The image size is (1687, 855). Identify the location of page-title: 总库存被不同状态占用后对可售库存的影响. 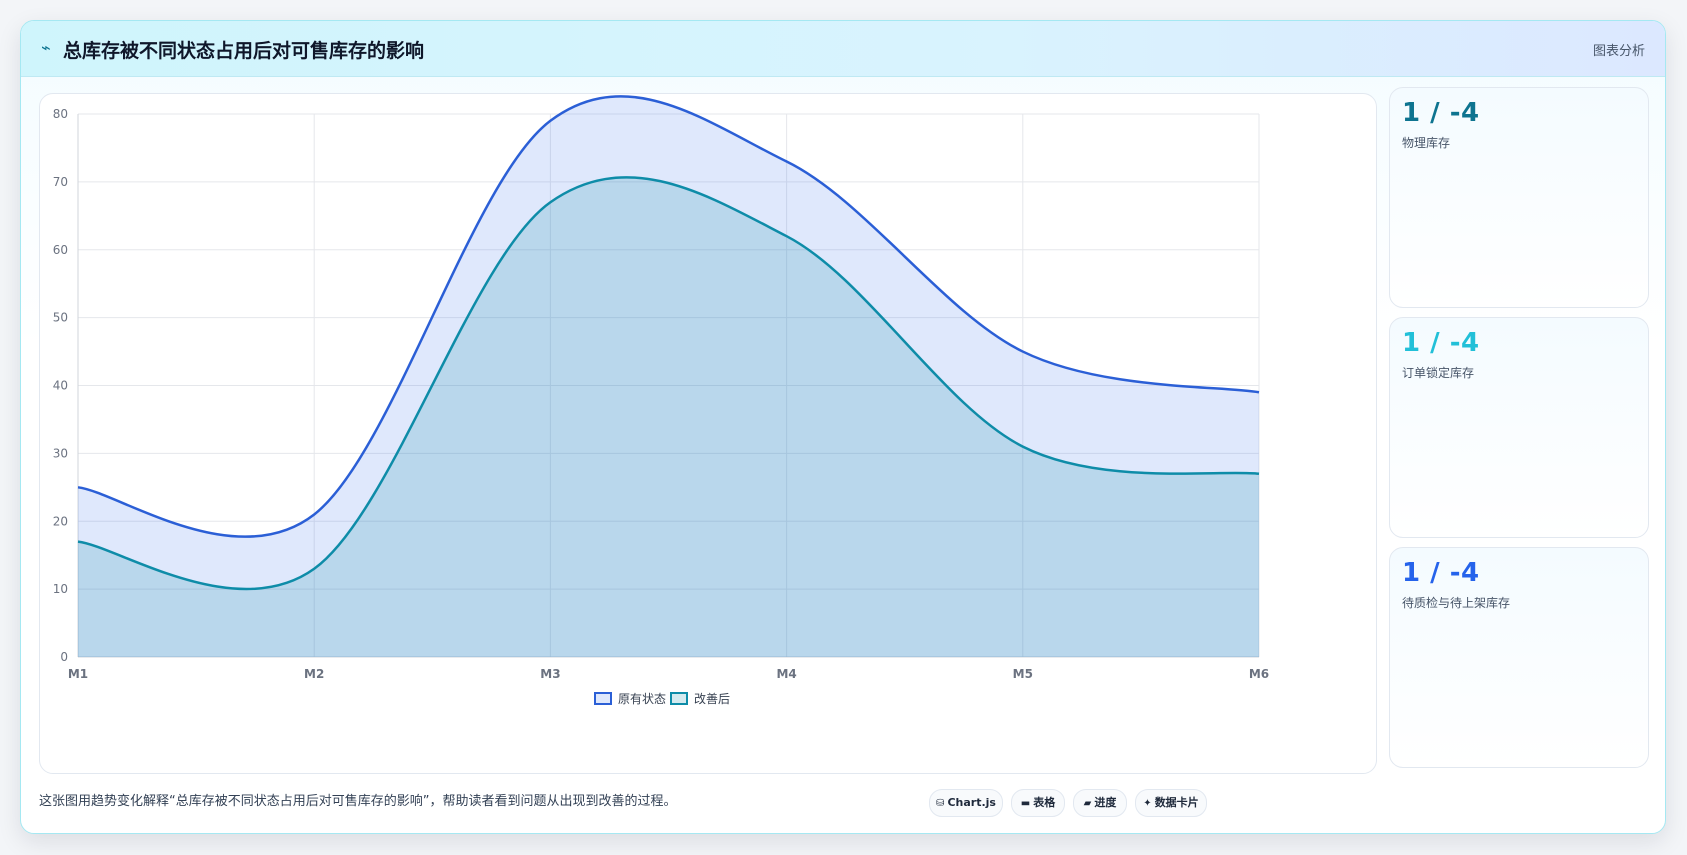
(244, 51).